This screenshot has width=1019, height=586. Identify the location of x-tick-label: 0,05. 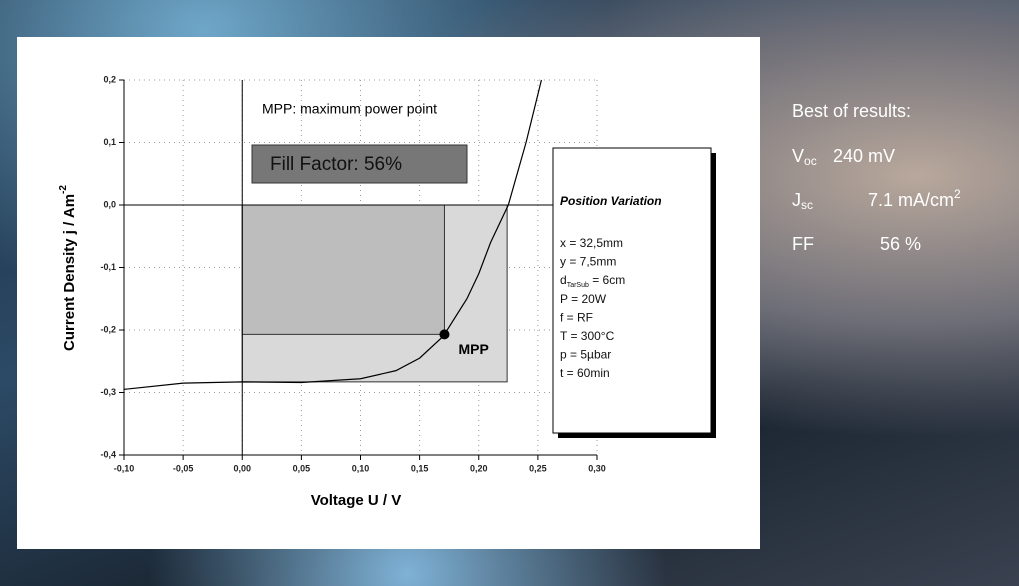
(302, 468).